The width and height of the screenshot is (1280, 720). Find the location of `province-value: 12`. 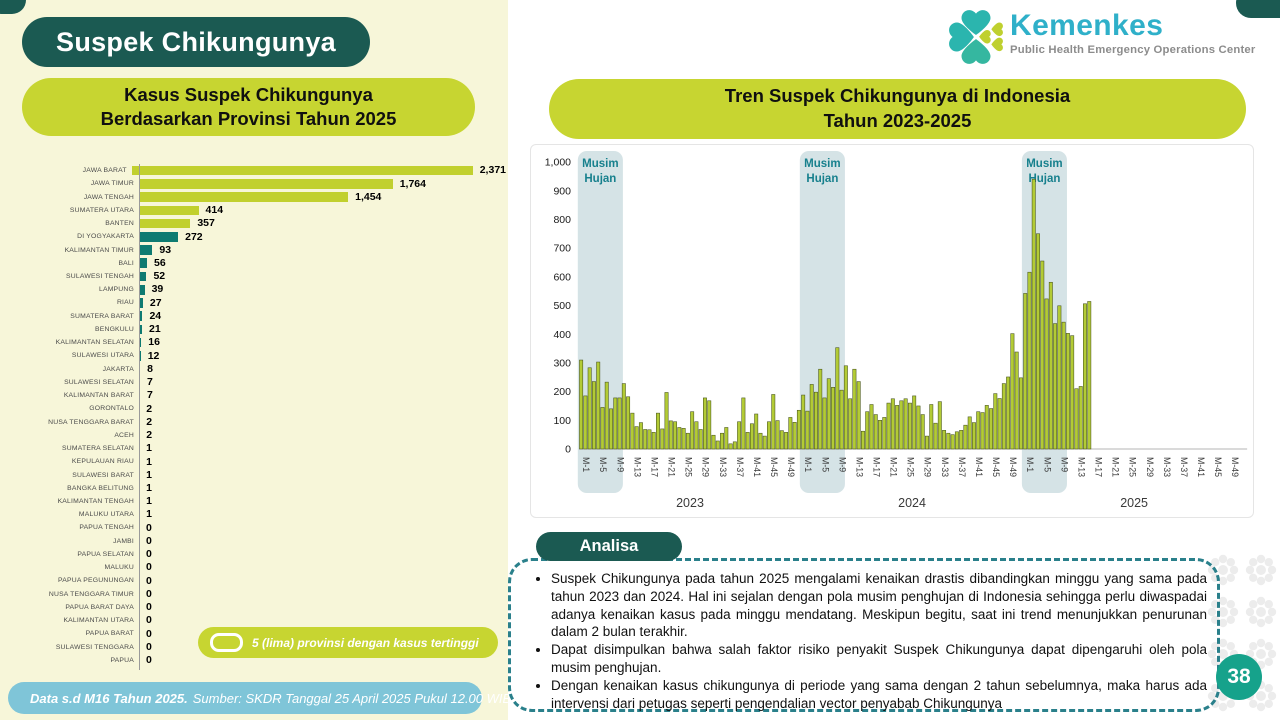

province-value: 12 is located at coordinates (153, 355).